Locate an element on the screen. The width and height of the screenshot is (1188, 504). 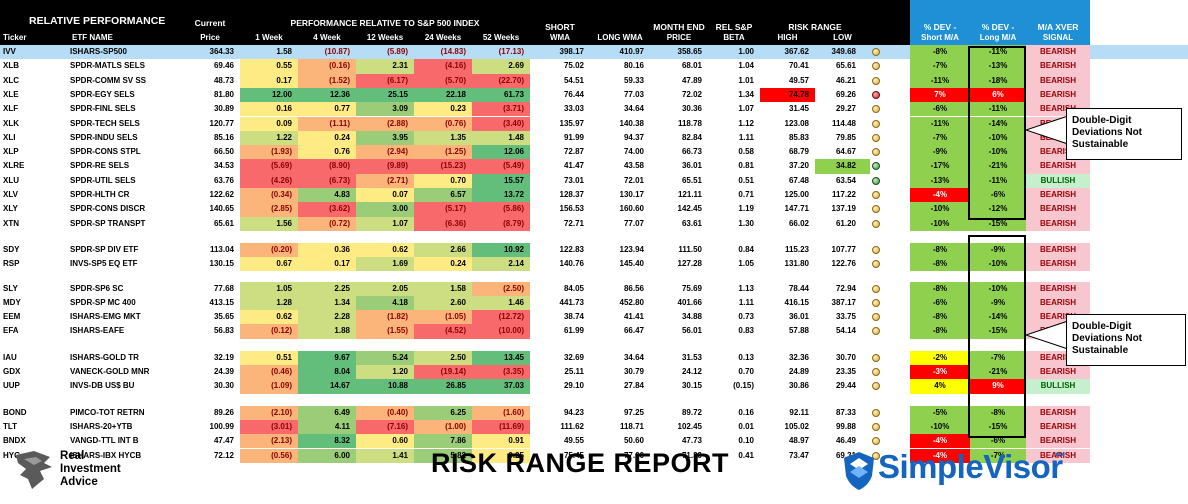
cell-swma: 156.53 is located at coordinates (571, 209).